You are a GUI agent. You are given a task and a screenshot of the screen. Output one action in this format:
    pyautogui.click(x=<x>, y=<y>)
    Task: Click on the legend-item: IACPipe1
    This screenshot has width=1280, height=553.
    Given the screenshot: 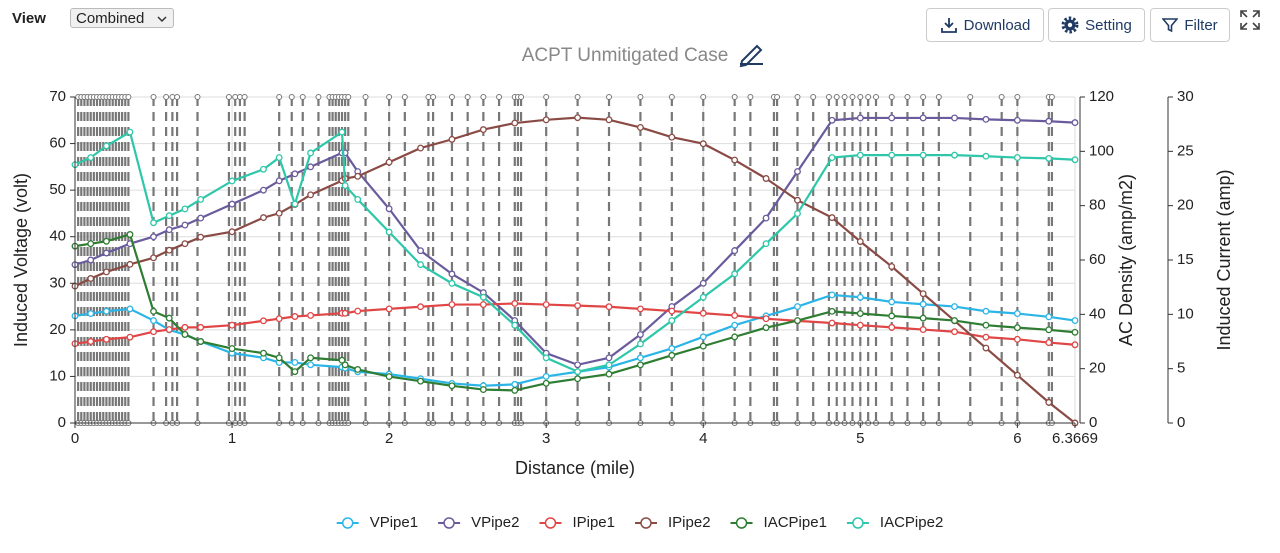 What is the action you would take?
    pyautogui.click(x=778, y=522)
    